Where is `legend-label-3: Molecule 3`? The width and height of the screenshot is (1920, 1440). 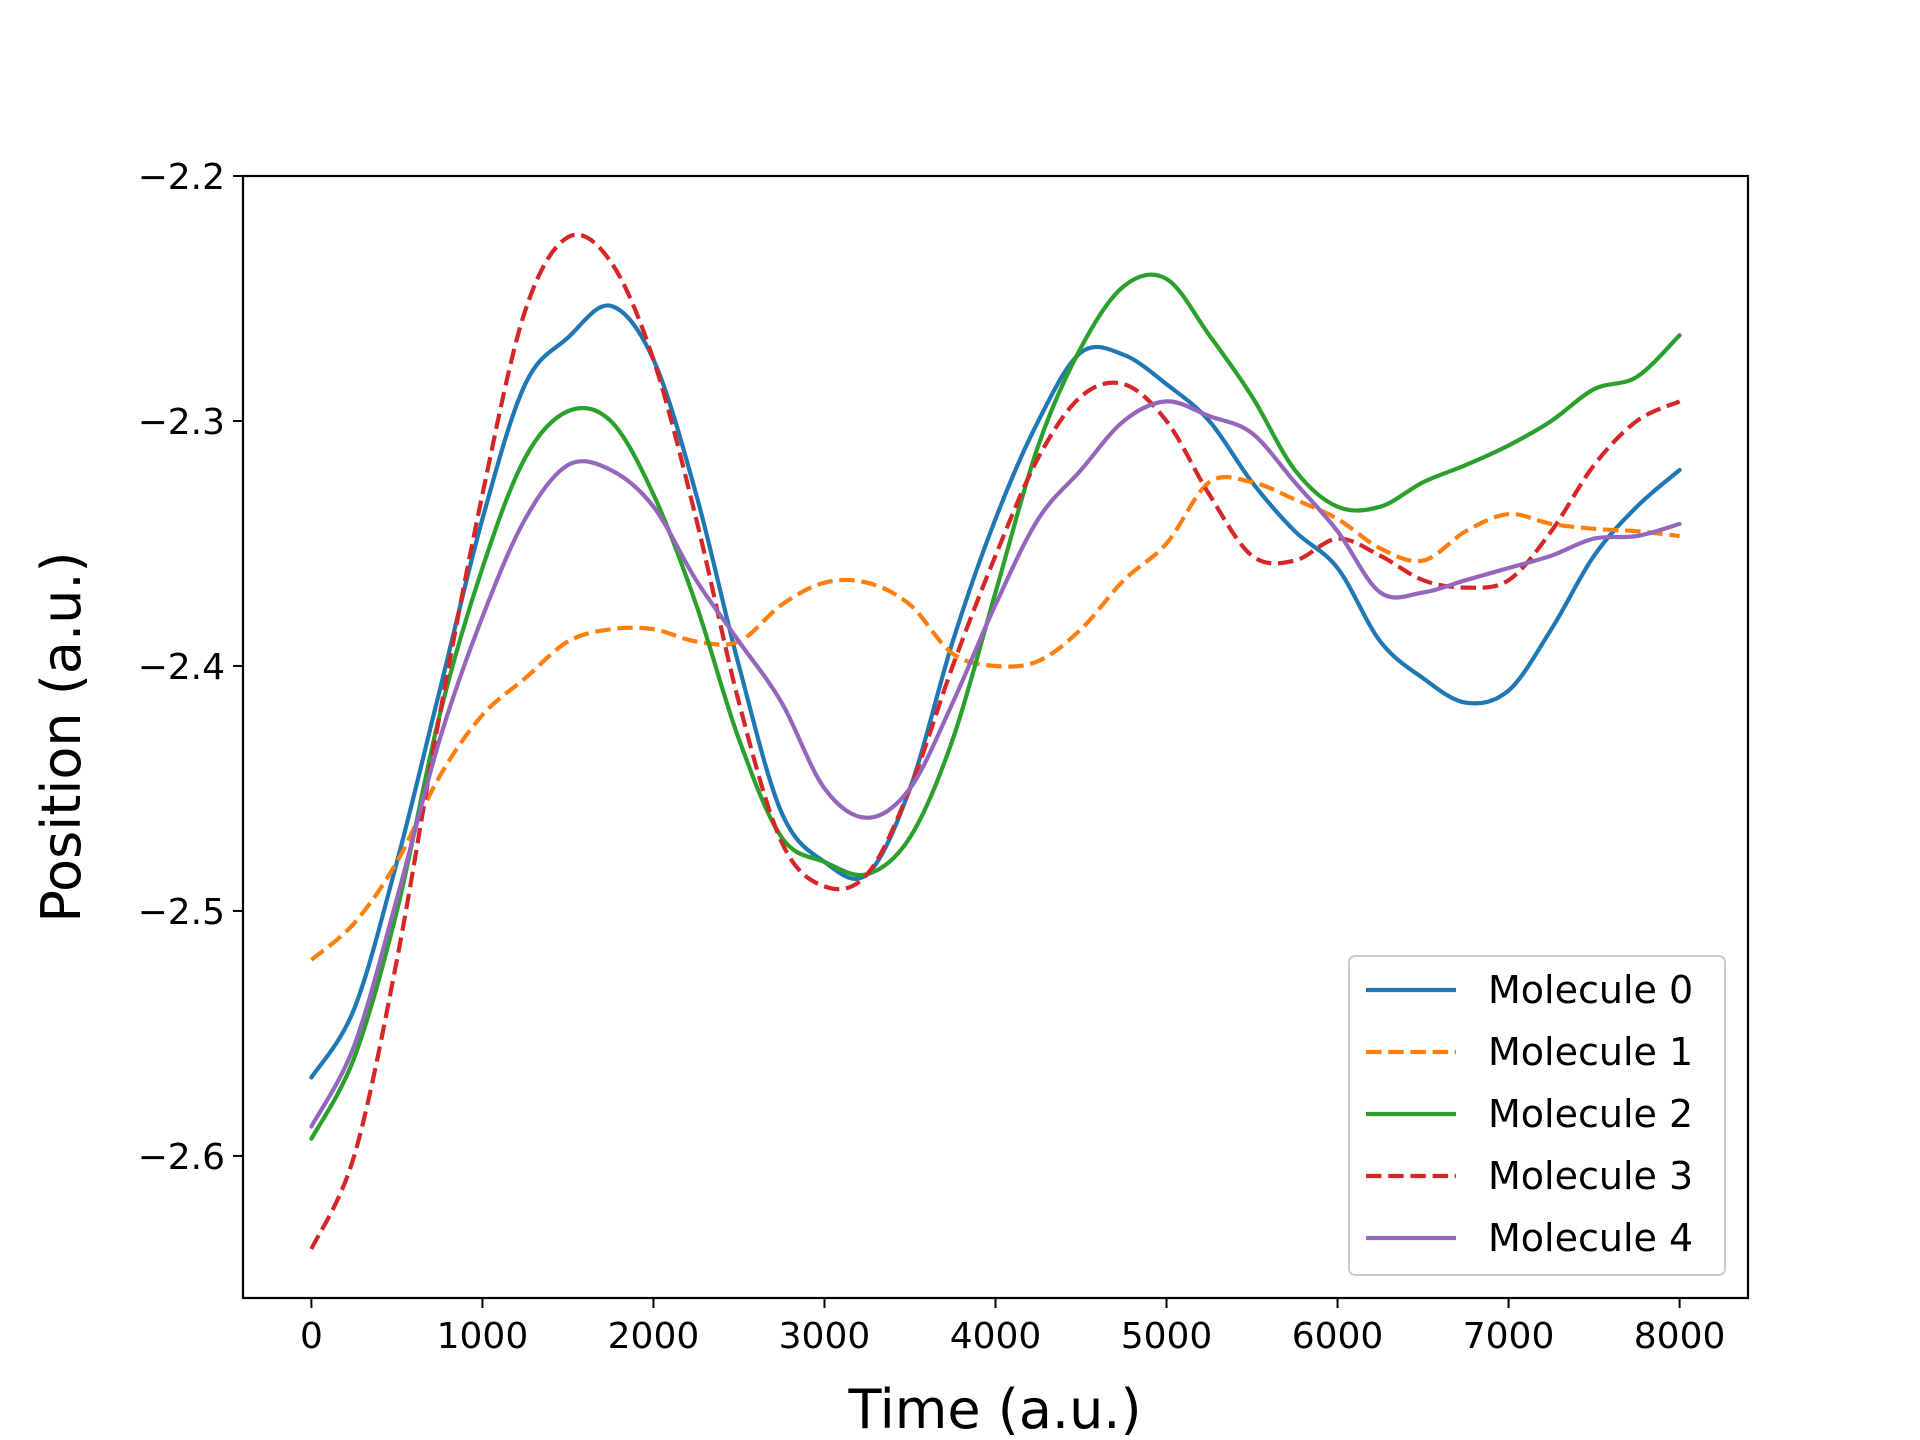 legend-label-3: Molecule 3 is located at coordinates (1590, 1176).